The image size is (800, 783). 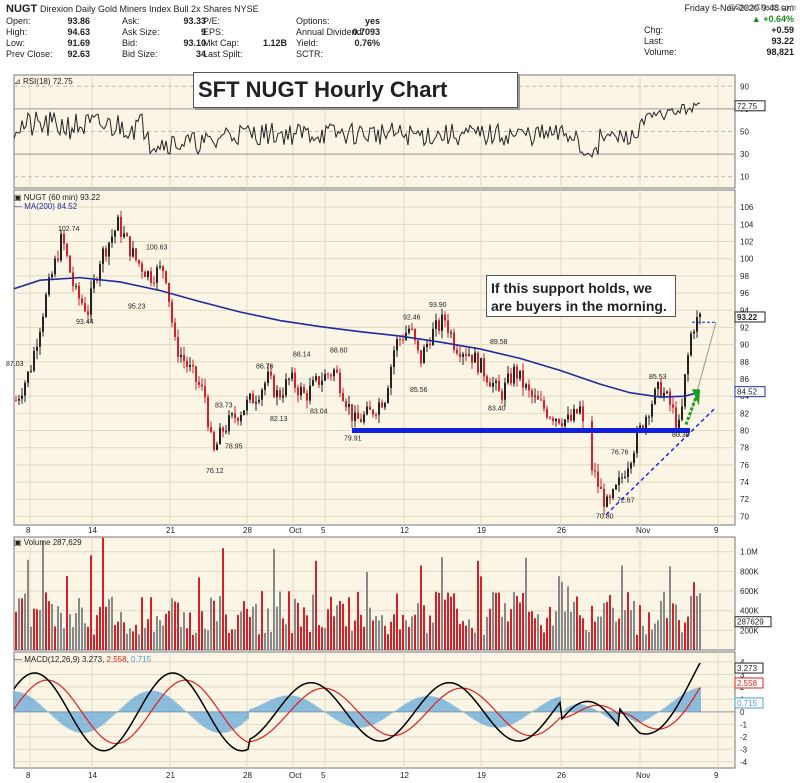 What do you see at coordinates (224, 405) in the screenshot?
I see `price-annotation: 83.73` at bounding box center [224, 405].